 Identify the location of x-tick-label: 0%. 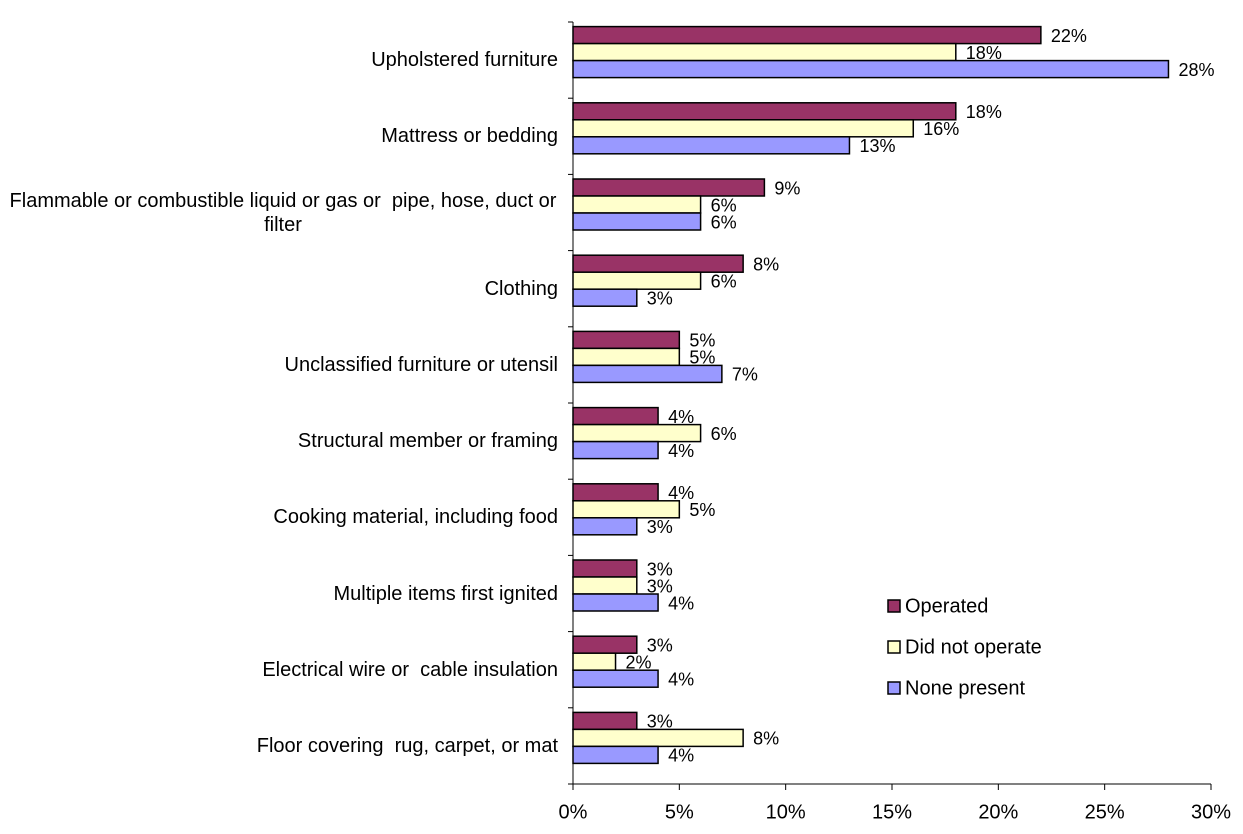
(573, 812).